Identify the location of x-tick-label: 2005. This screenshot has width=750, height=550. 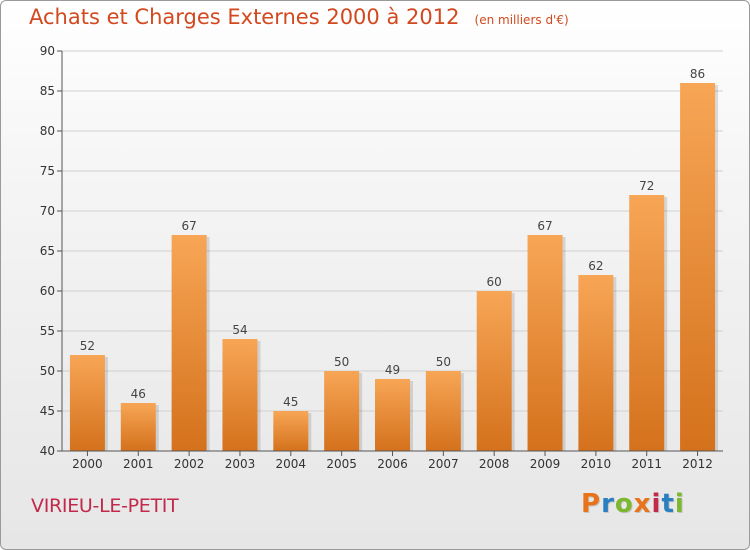
(341, 464).